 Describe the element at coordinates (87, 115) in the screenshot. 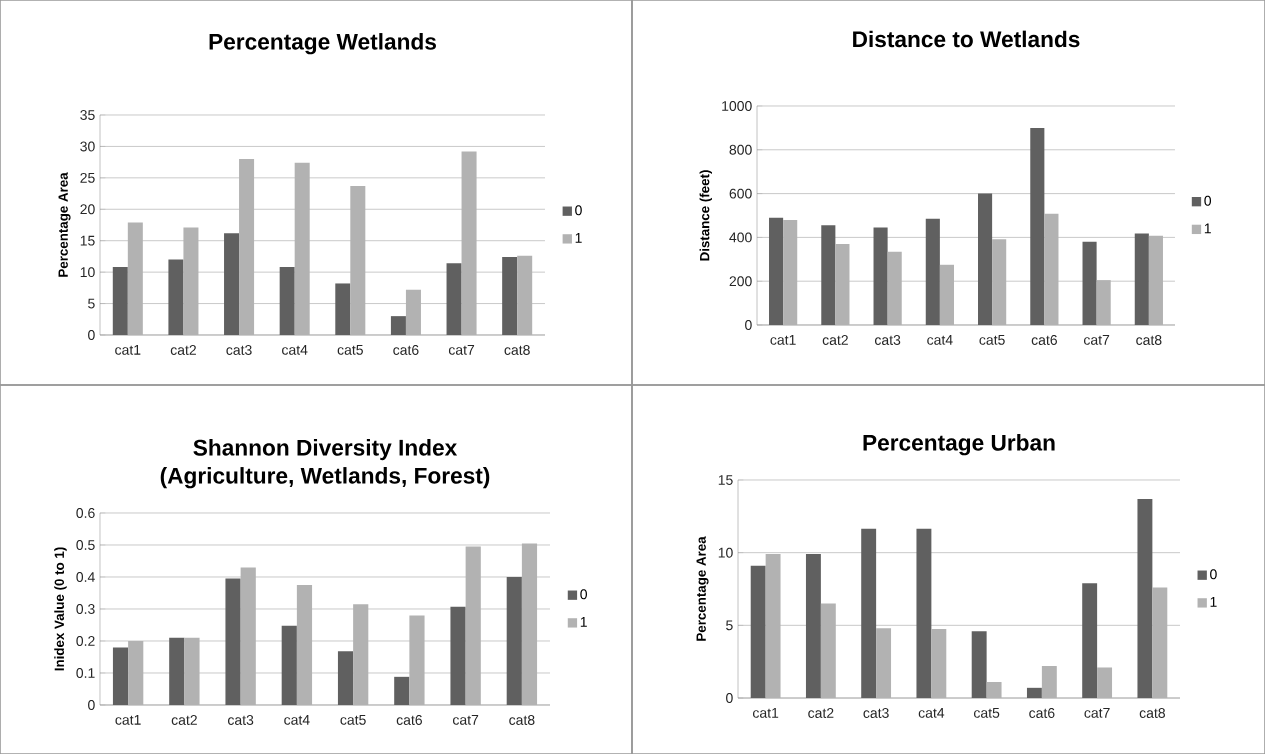

I see `y-tick-label: 35` at that location.